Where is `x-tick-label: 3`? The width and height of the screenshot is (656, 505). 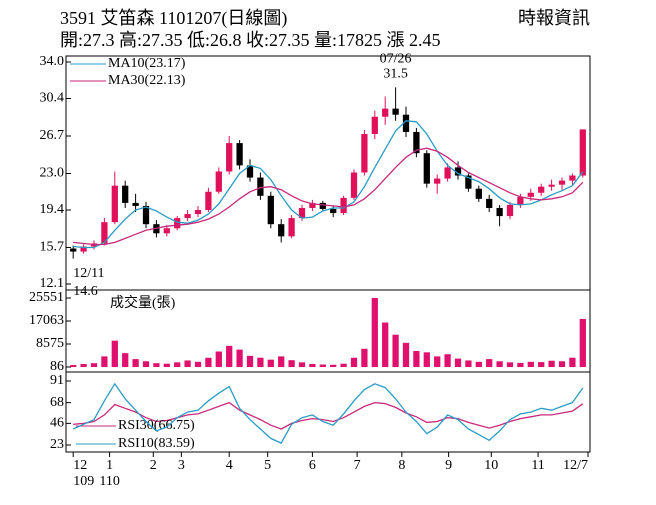
x-tick-label: 3 is located at coordinates (181, 465).